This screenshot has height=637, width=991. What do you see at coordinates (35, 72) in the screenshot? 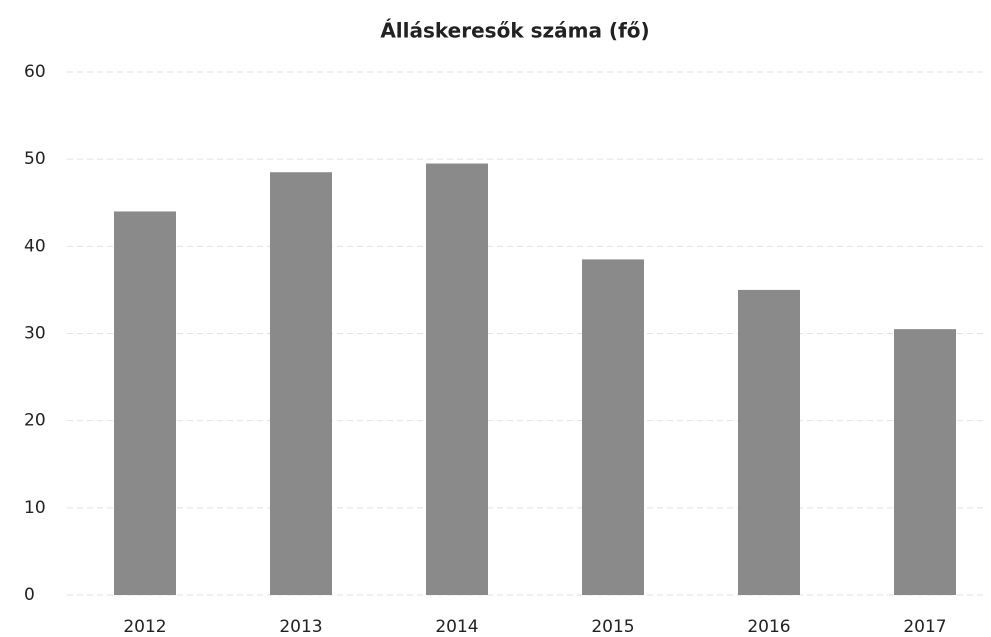
I see `y-tick-label: 60` at bounding box center [35, 72].